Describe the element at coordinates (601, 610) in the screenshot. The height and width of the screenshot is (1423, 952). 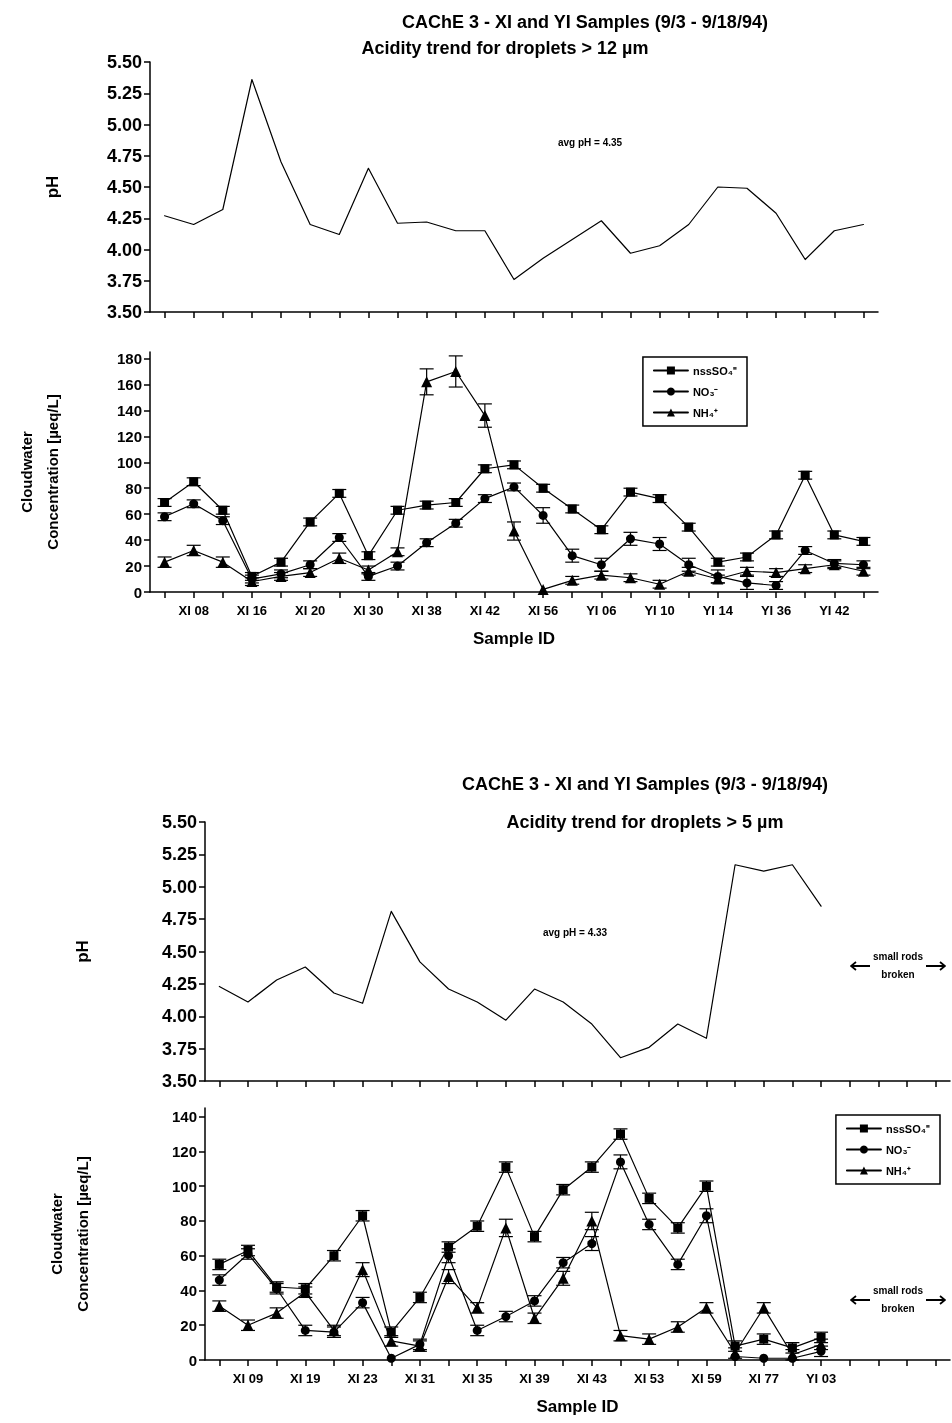
I see `x-tick-label: YI 06` at that location.